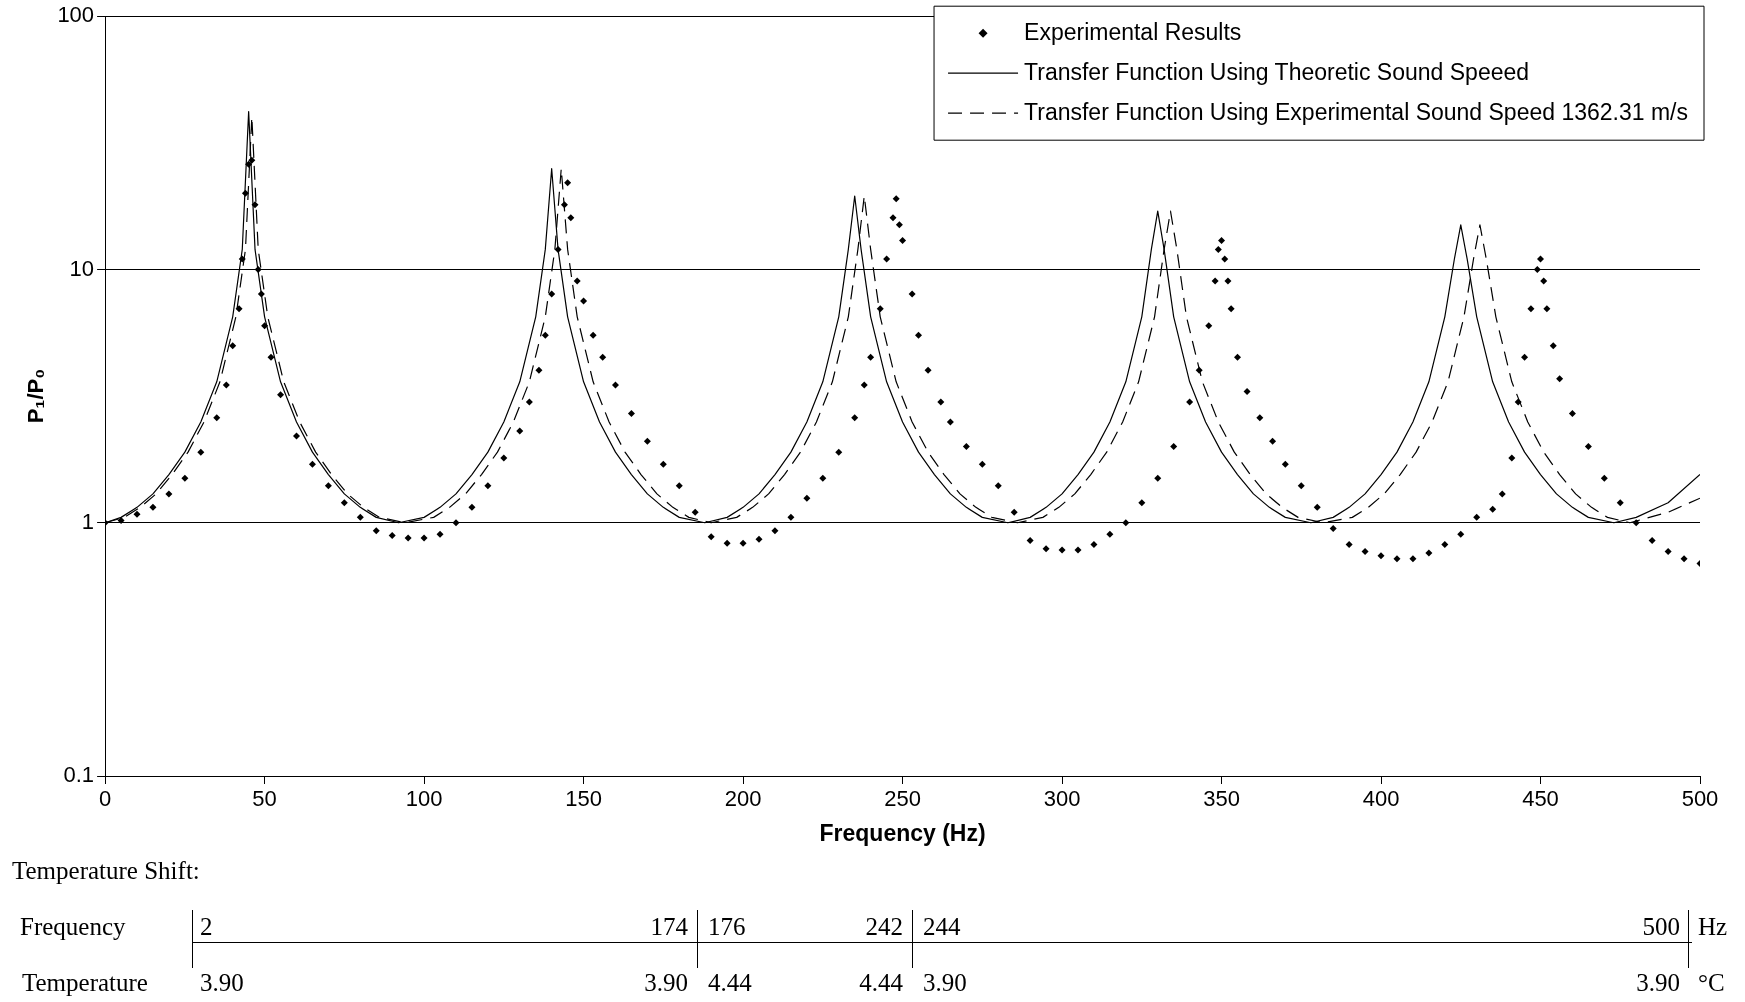  Describe the element at coordinates (583, 799) in the screenshot. I see `x-tick-label: 150` at that location.